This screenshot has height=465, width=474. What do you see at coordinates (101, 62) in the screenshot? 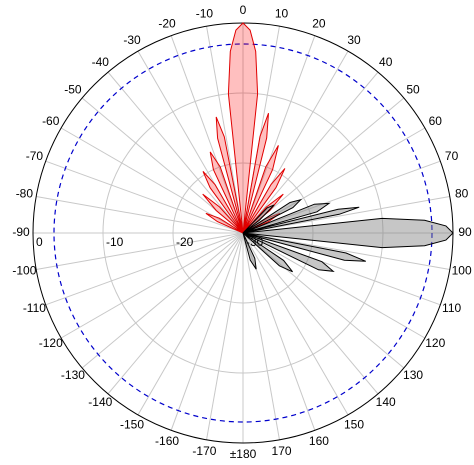
I see `angle-tick-label: -40` at bounding box center [101, 62].